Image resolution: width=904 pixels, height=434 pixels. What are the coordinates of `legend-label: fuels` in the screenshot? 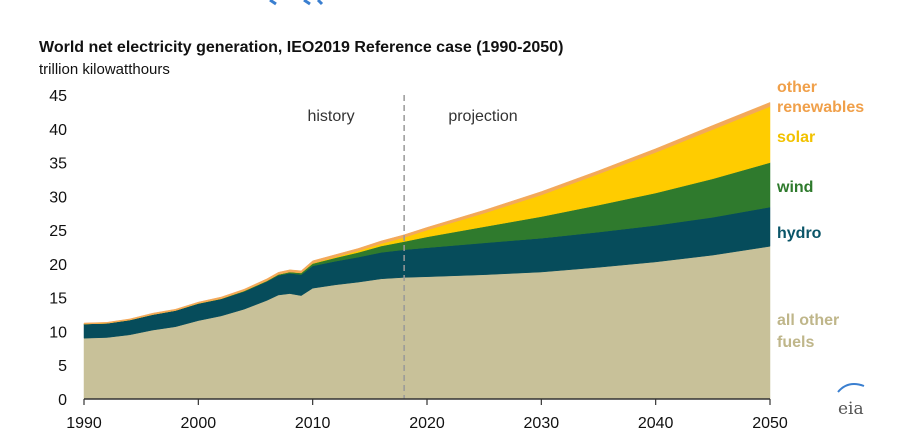 It's located at (795, 342).